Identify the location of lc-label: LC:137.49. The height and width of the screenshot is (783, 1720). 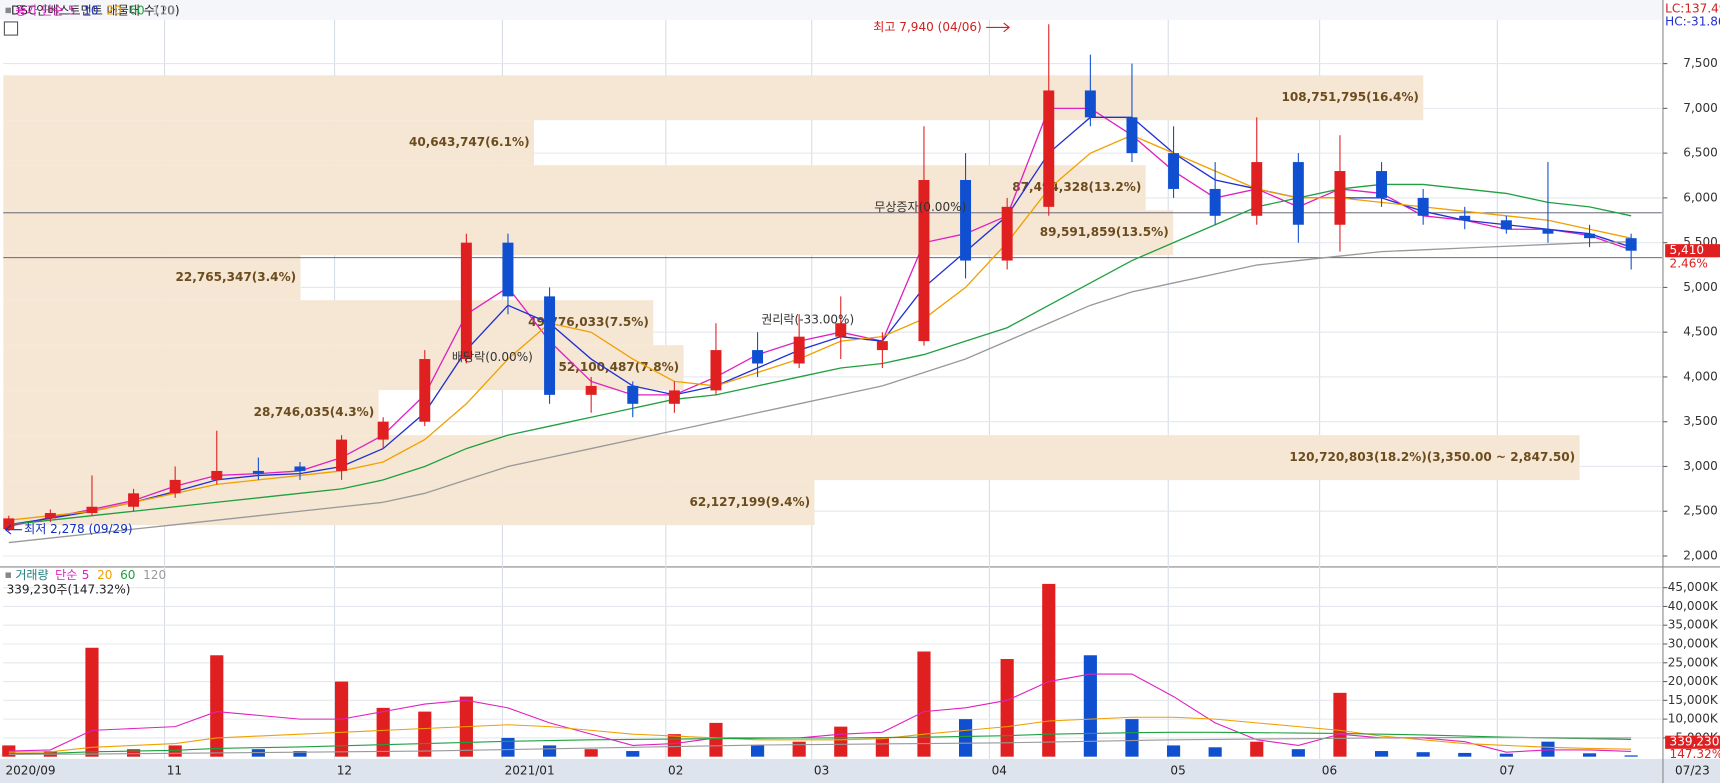
(1692, 8).